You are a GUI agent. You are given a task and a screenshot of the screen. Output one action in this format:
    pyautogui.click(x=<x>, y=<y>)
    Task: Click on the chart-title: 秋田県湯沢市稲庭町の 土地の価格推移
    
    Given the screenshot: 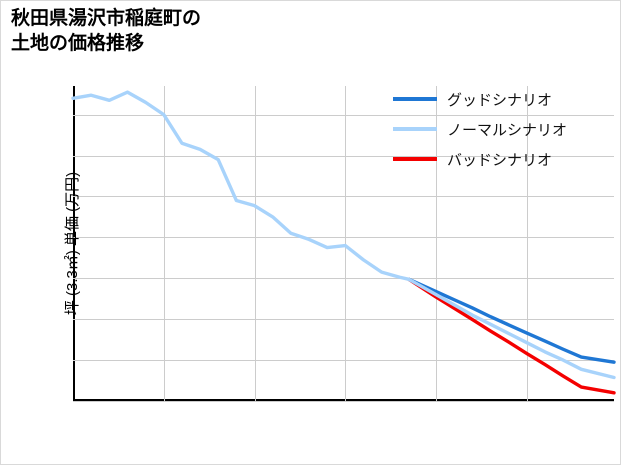 What is the action you would take?
    pyautogui.click(x=106, y=31)
    